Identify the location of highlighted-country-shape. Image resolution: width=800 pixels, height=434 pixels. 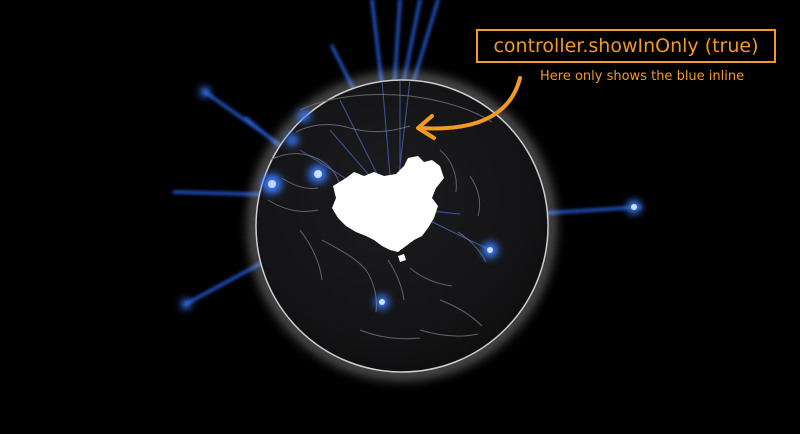
(388, 204).